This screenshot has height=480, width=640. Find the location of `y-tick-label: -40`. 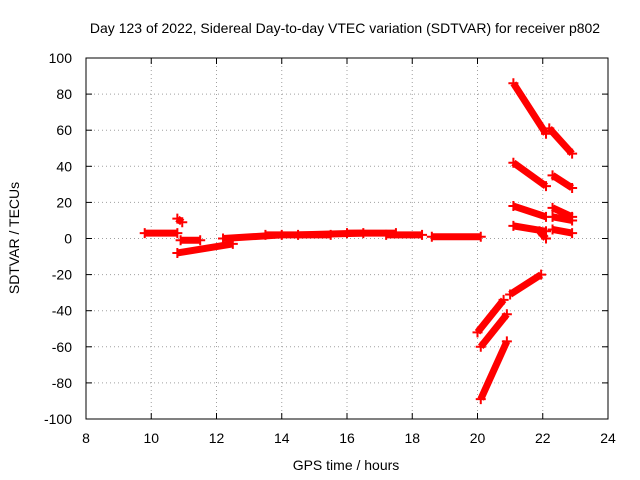

y-tick-label: -40 is located at coordinates (62, 311).